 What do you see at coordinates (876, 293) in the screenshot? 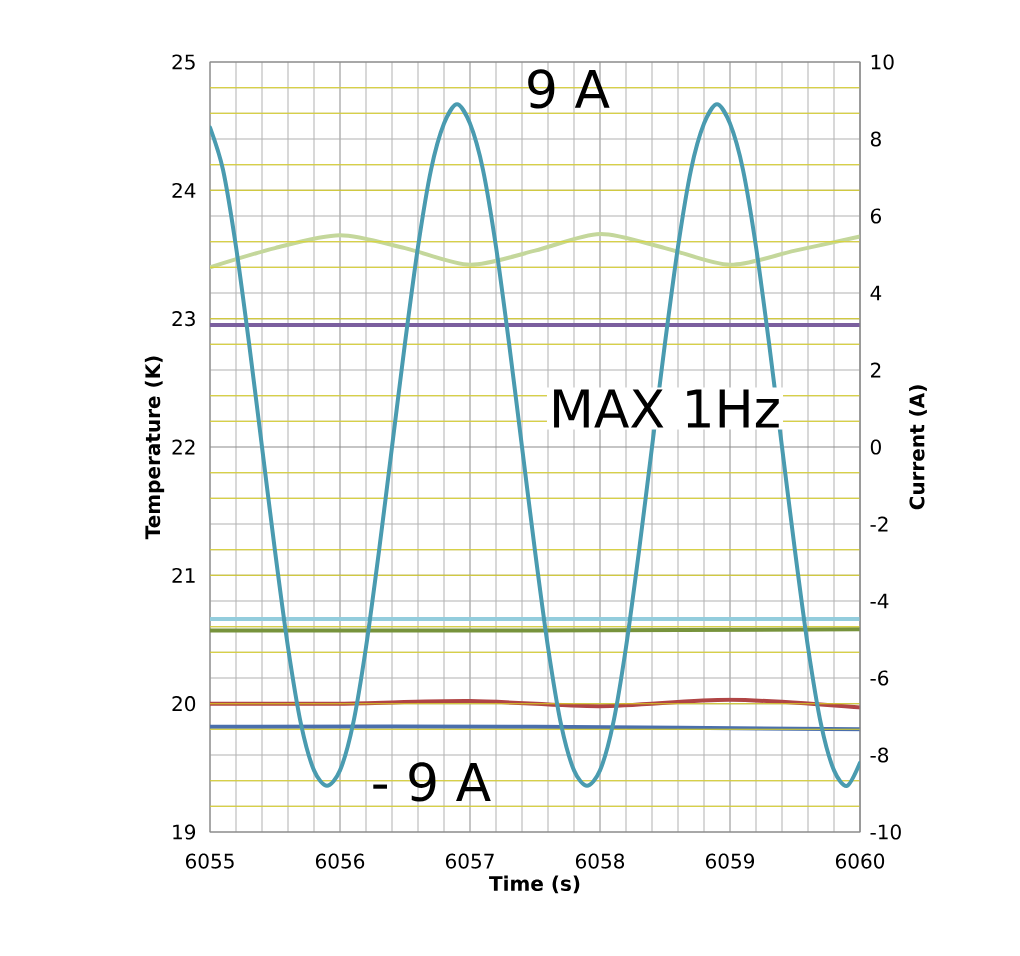
I see `y2-tick-label: 4` at bounding box center [876, 293].